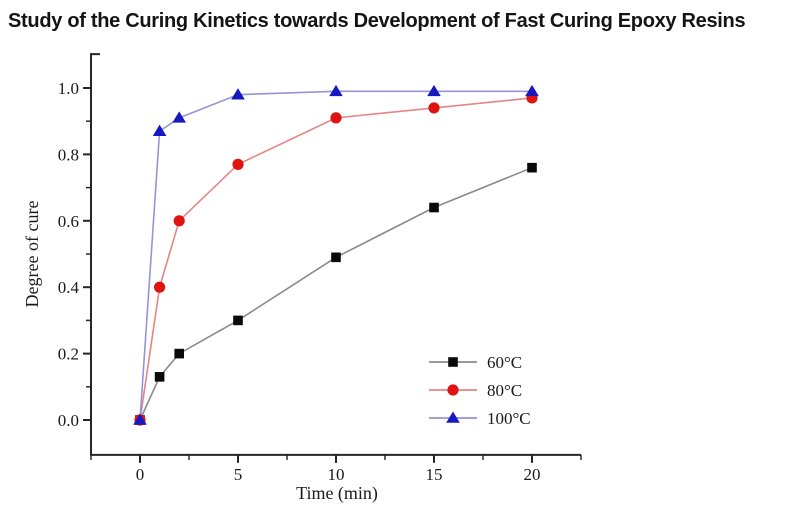  Describe the element at coordinates (336, 474) in the screenshot. I see `x-tick-label: 10` at that location.